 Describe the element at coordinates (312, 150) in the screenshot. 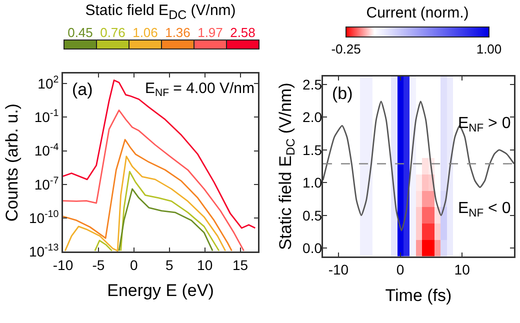

I see `y-tick-label: 1.5` at that location.